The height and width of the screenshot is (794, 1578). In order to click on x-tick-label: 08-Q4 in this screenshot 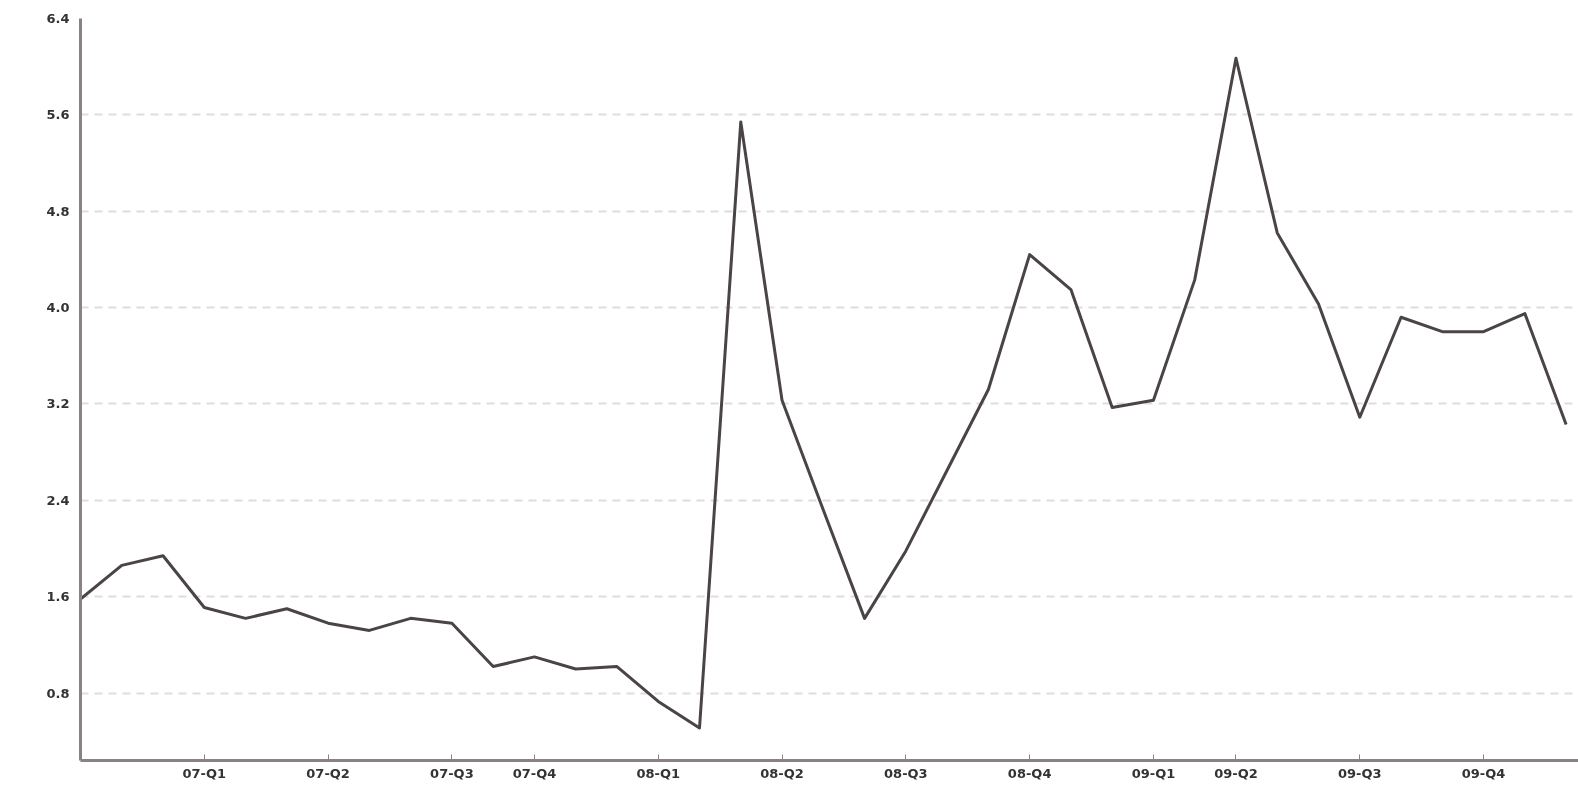, I will do `click(1029, 773)`.